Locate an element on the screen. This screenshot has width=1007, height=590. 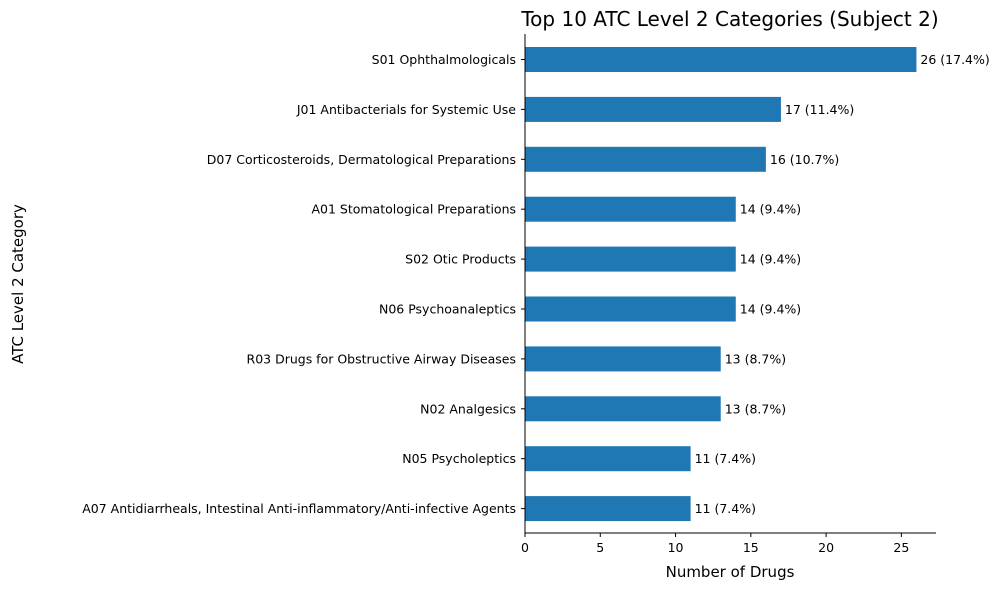
x-tick-label: 5 is located at coordinates (600, 547).